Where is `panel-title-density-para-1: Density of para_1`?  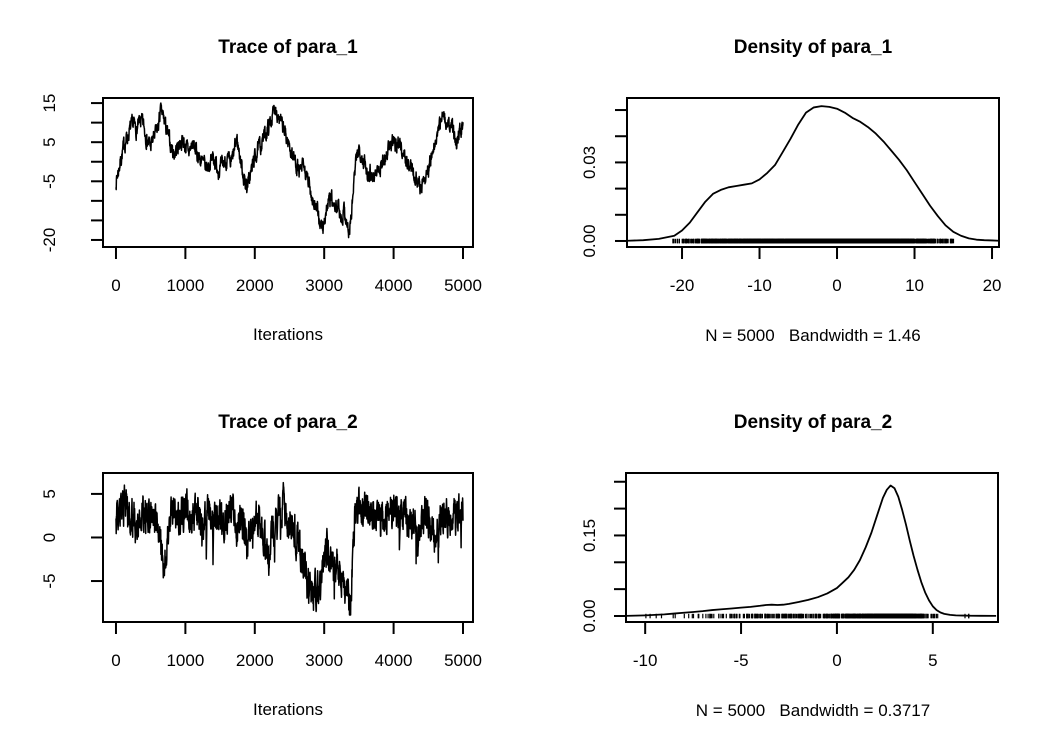 panel-title-density-para-1: Density of para_1 is located at coordinates (813, 47).